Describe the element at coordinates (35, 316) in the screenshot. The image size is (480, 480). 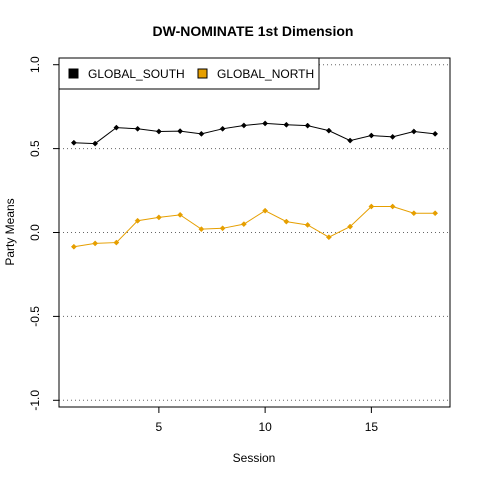
I see `y-tick-label-1: -0.5` at that location.